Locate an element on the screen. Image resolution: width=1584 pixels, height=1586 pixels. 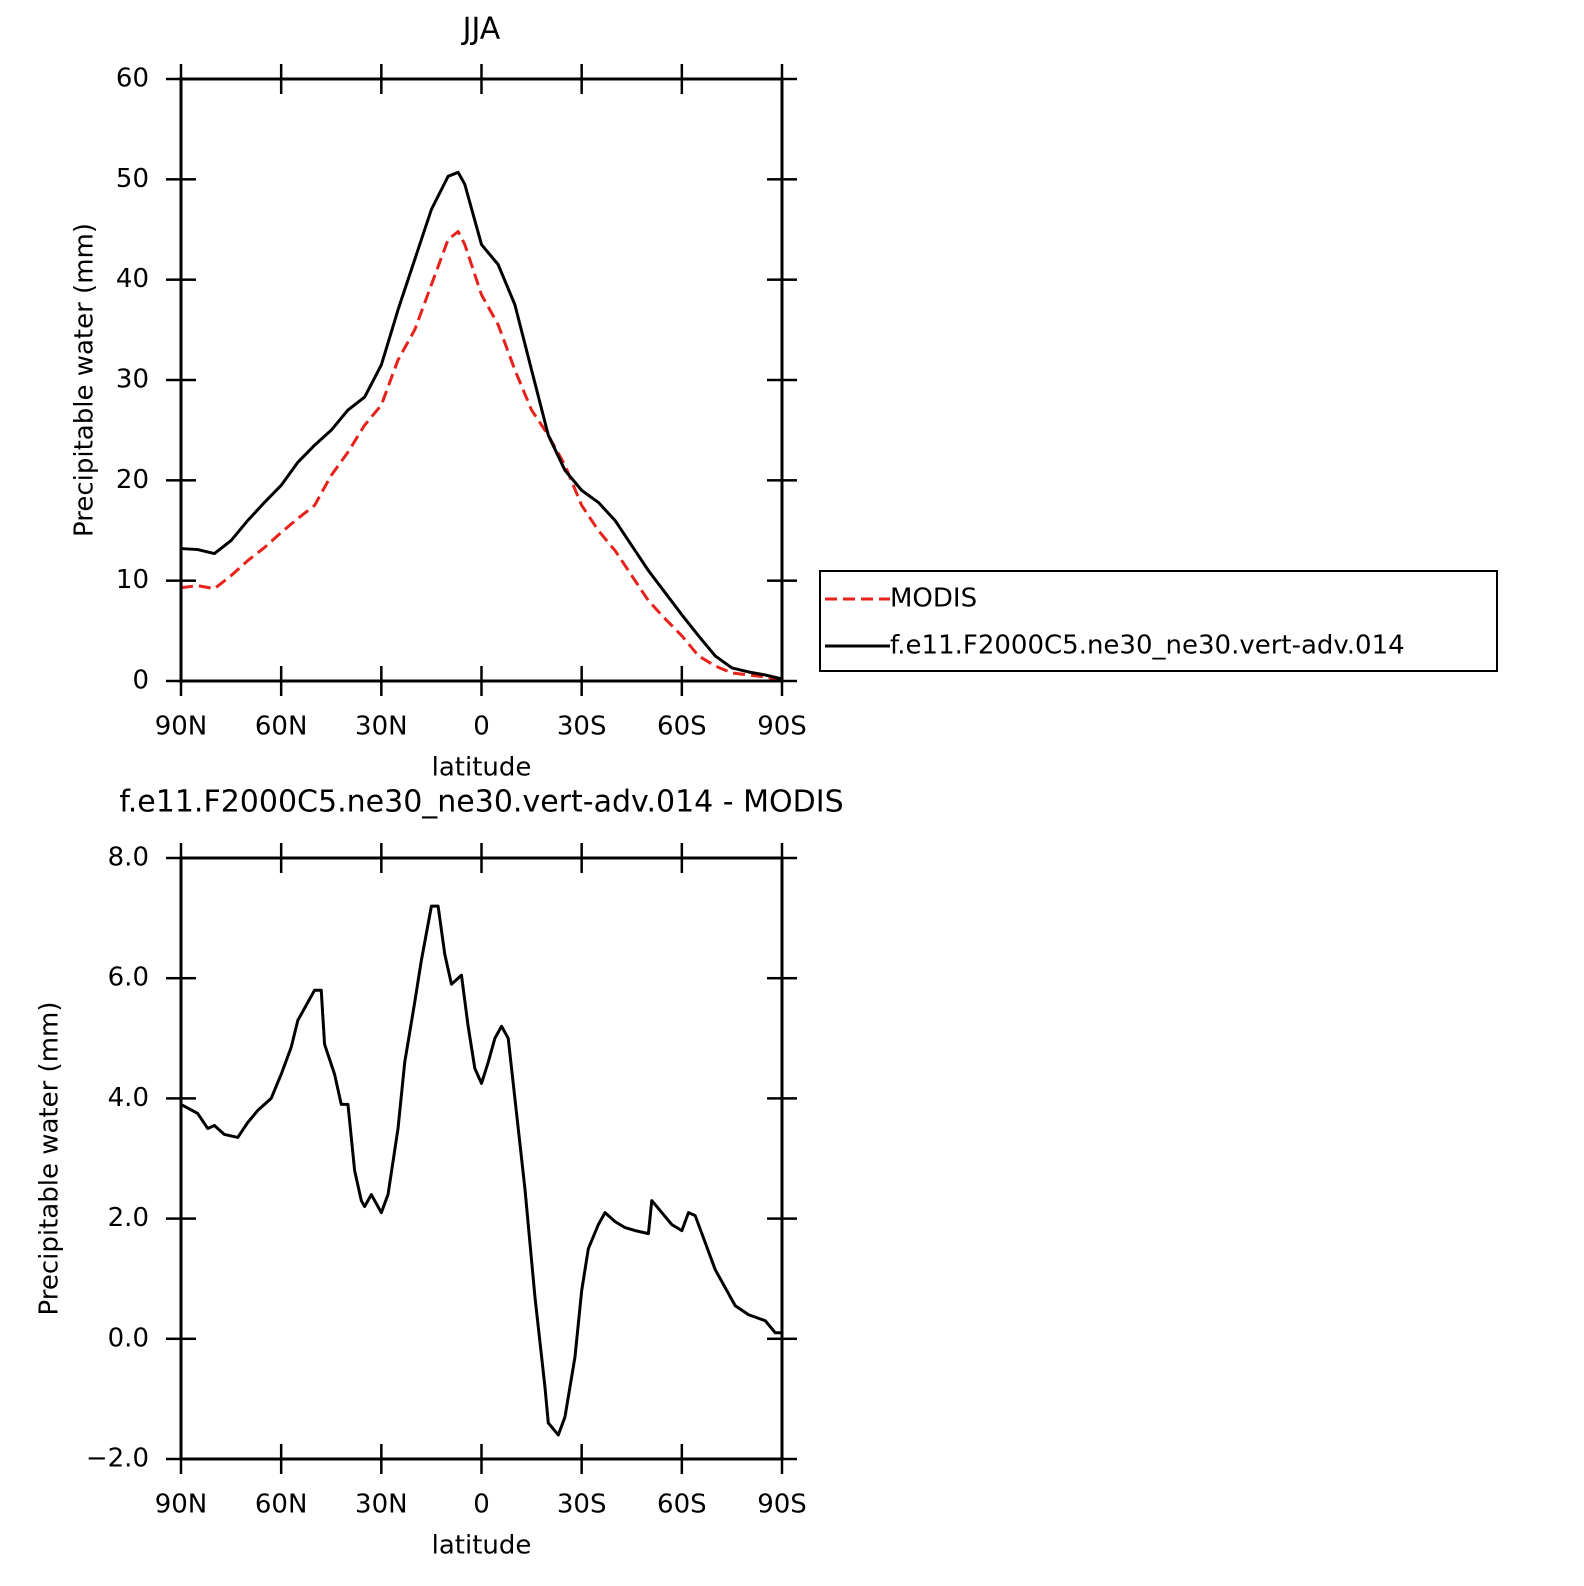
y-tick-label: 20 is located at coordinates (132, 480).